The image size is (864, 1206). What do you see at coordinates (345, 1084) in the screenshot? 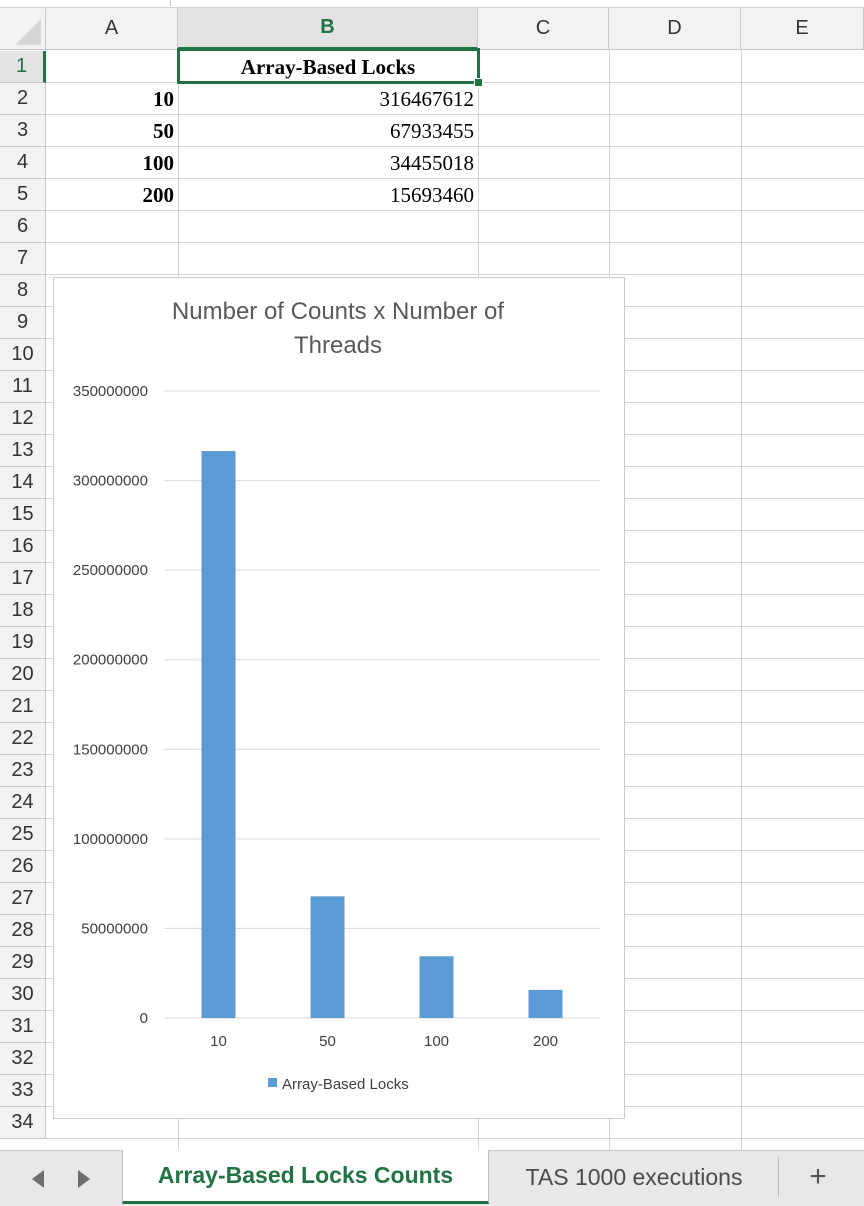
I see `legend-label: Array-Based Locks` at bounding box center [345, 1084].